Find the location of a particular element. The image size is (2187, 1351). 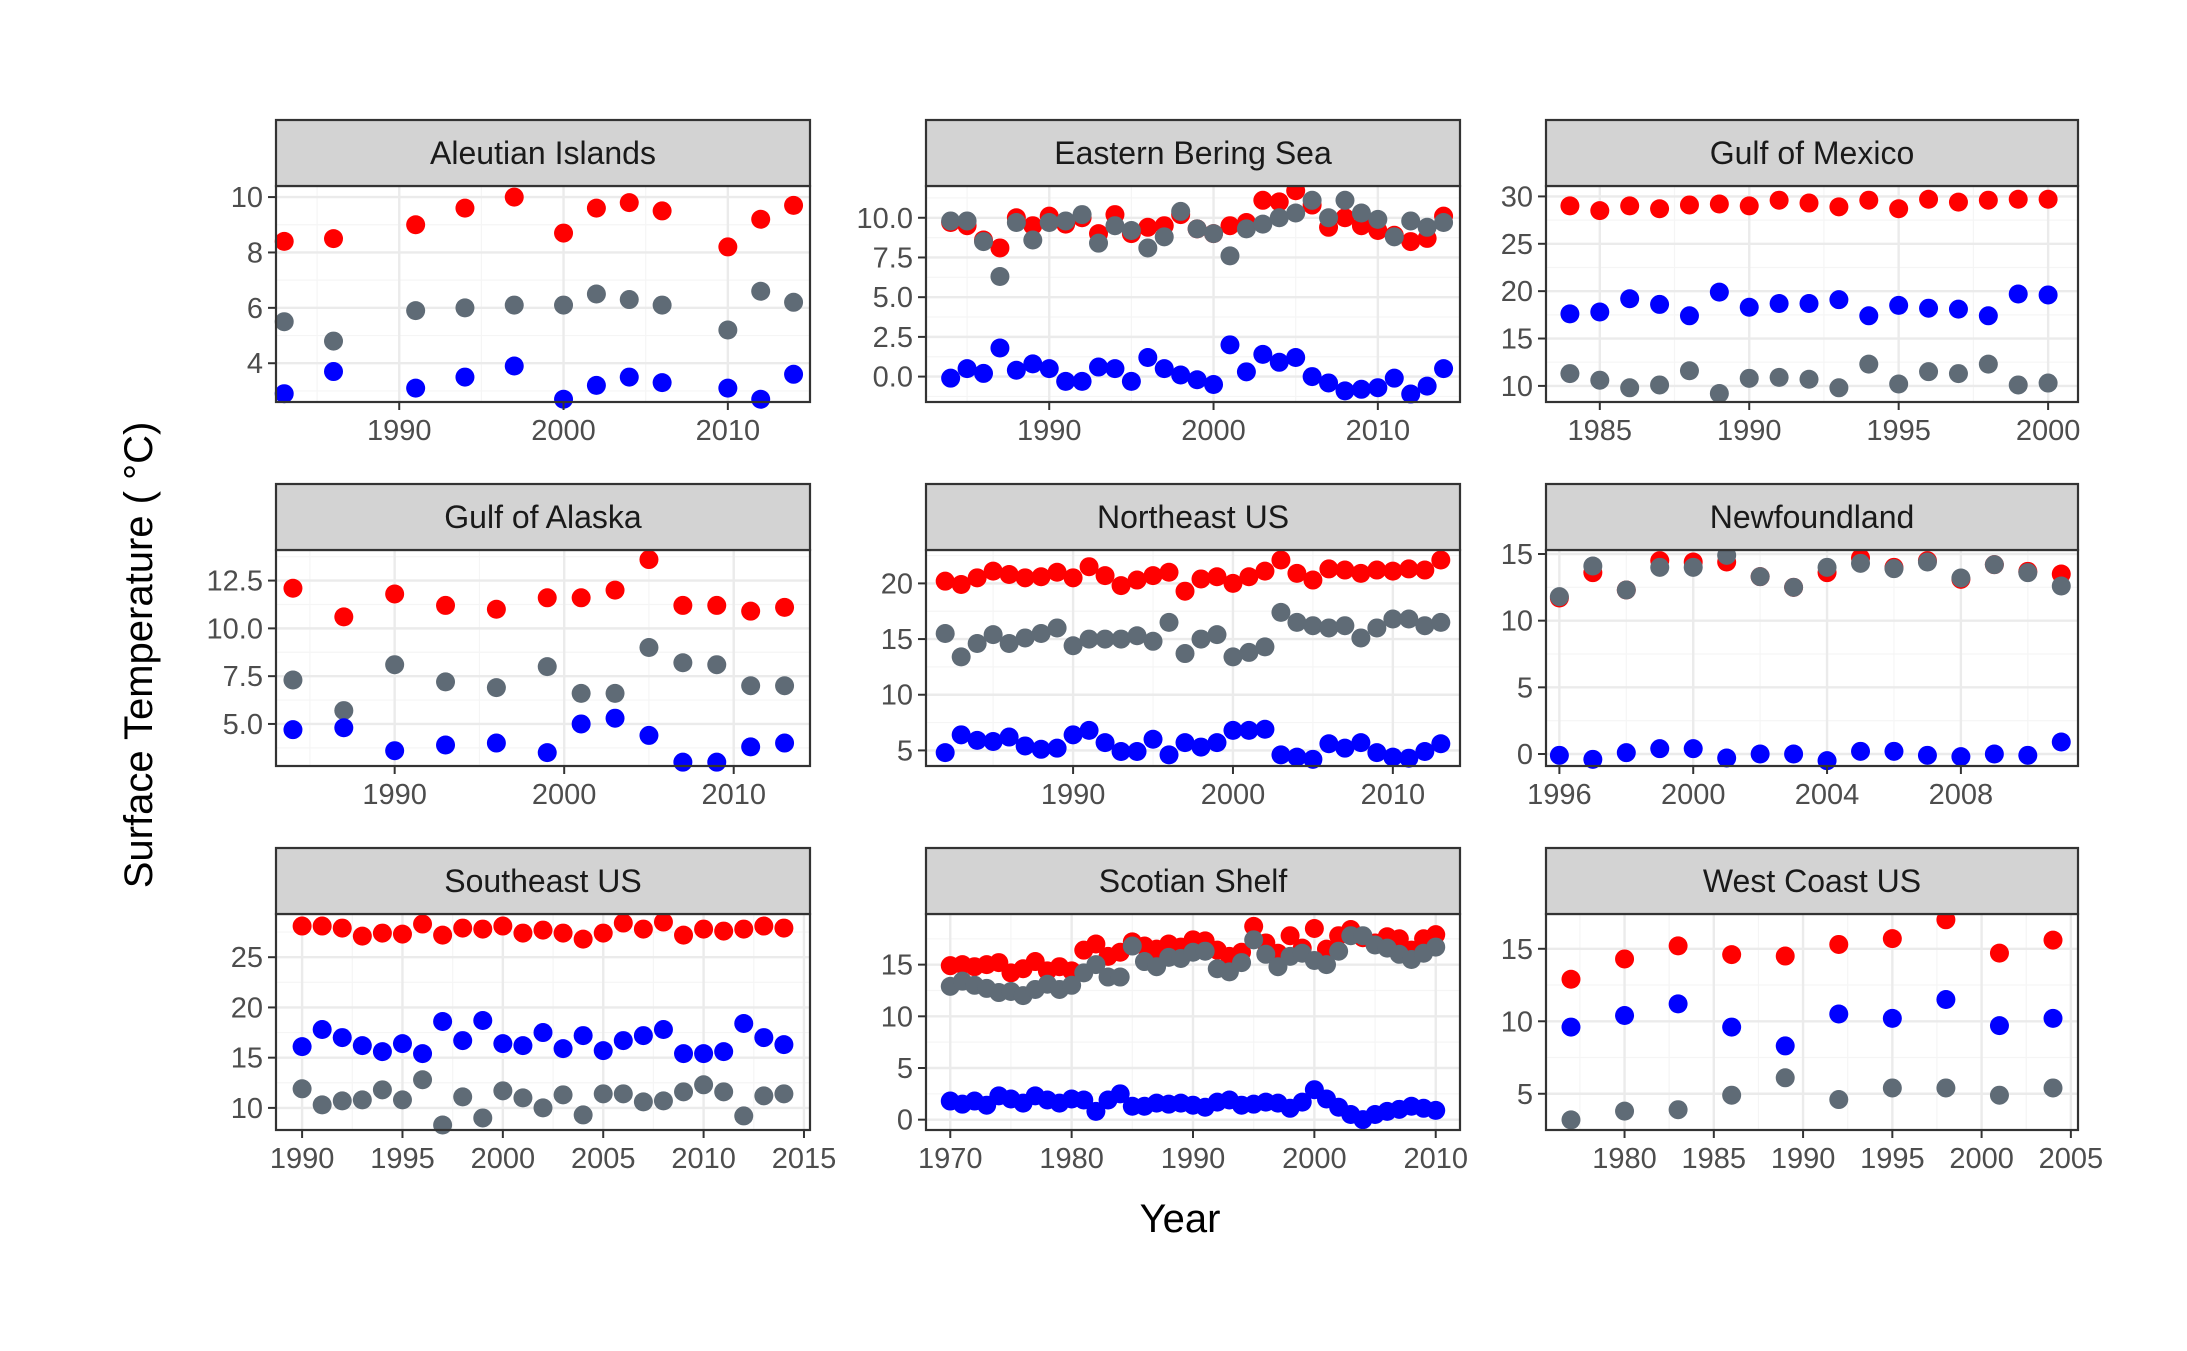

x-tick-label: 1985 is located at coordinates (1600, 431).